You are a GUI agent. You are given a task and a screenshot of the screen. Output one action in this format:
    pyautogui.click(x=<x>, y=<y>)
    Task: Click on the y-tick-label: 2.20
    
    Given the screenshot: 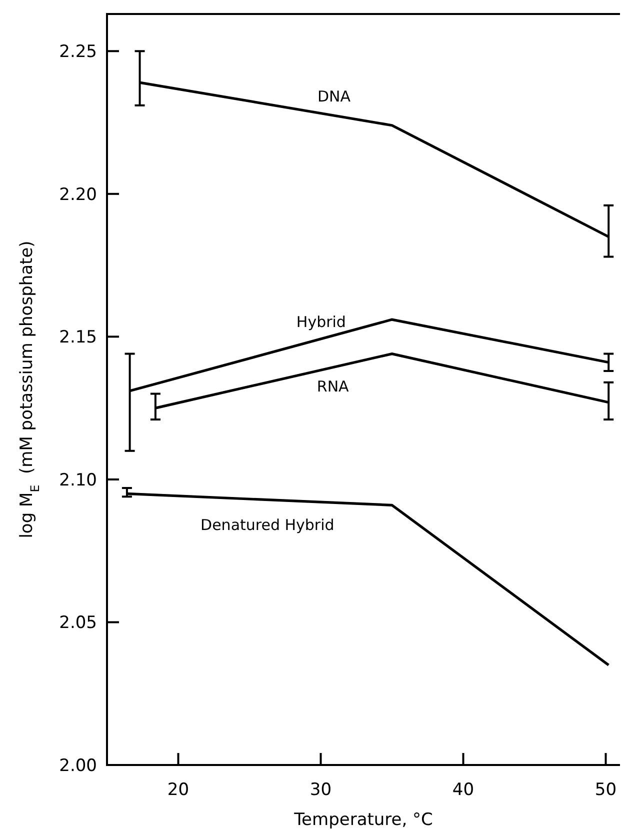 What is the action you would take?
    pyautogui.click(x=78, y=194)
    